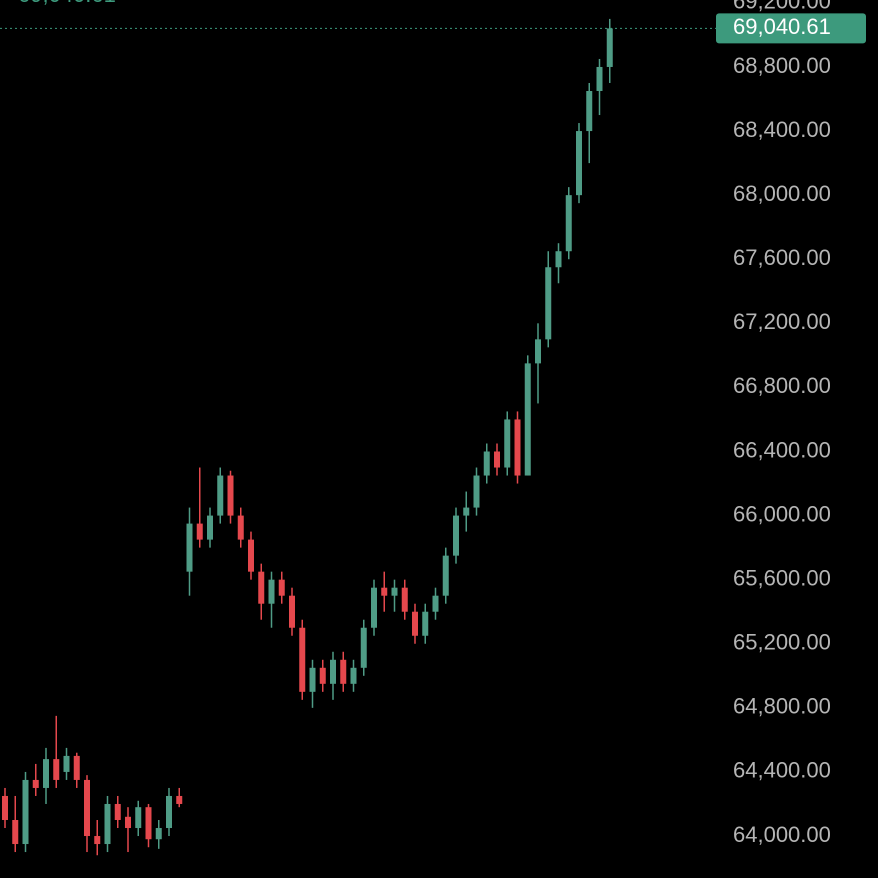  I want to click on y-tick-label: 68,800.00, so click(782, 65).